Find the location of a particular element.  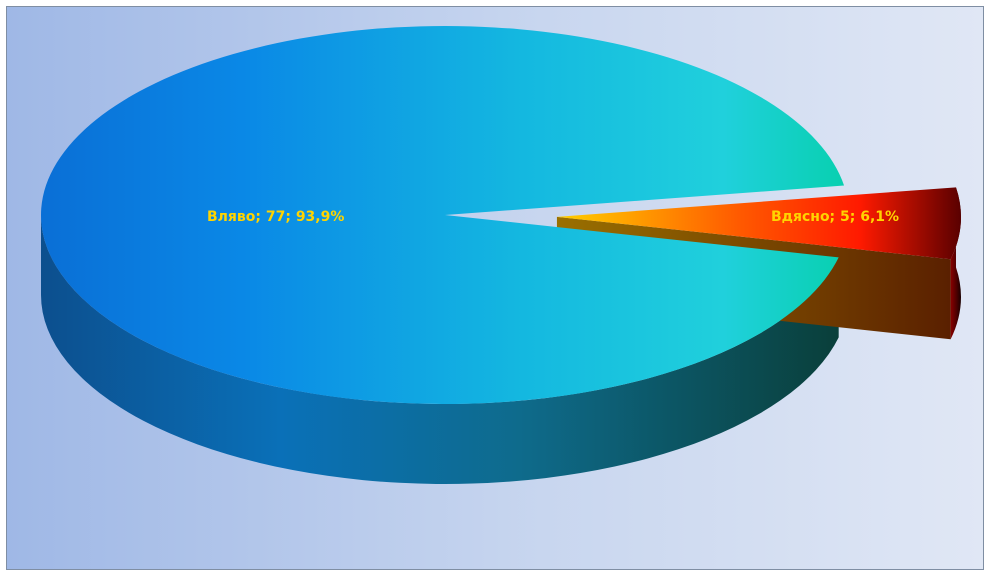

slice-label-vdyasno: Вдясно; 5; 6,1% is located at coordinates (835, 217).